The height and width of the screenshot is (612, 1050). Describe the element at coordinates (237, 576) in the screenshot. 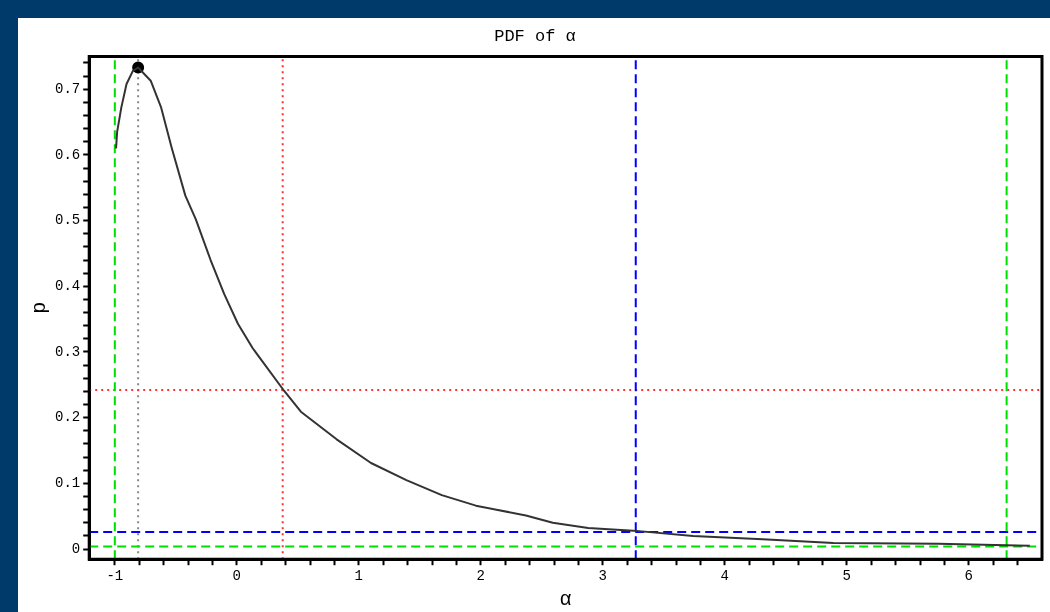

I see `x-tick-label: 0` at that location.